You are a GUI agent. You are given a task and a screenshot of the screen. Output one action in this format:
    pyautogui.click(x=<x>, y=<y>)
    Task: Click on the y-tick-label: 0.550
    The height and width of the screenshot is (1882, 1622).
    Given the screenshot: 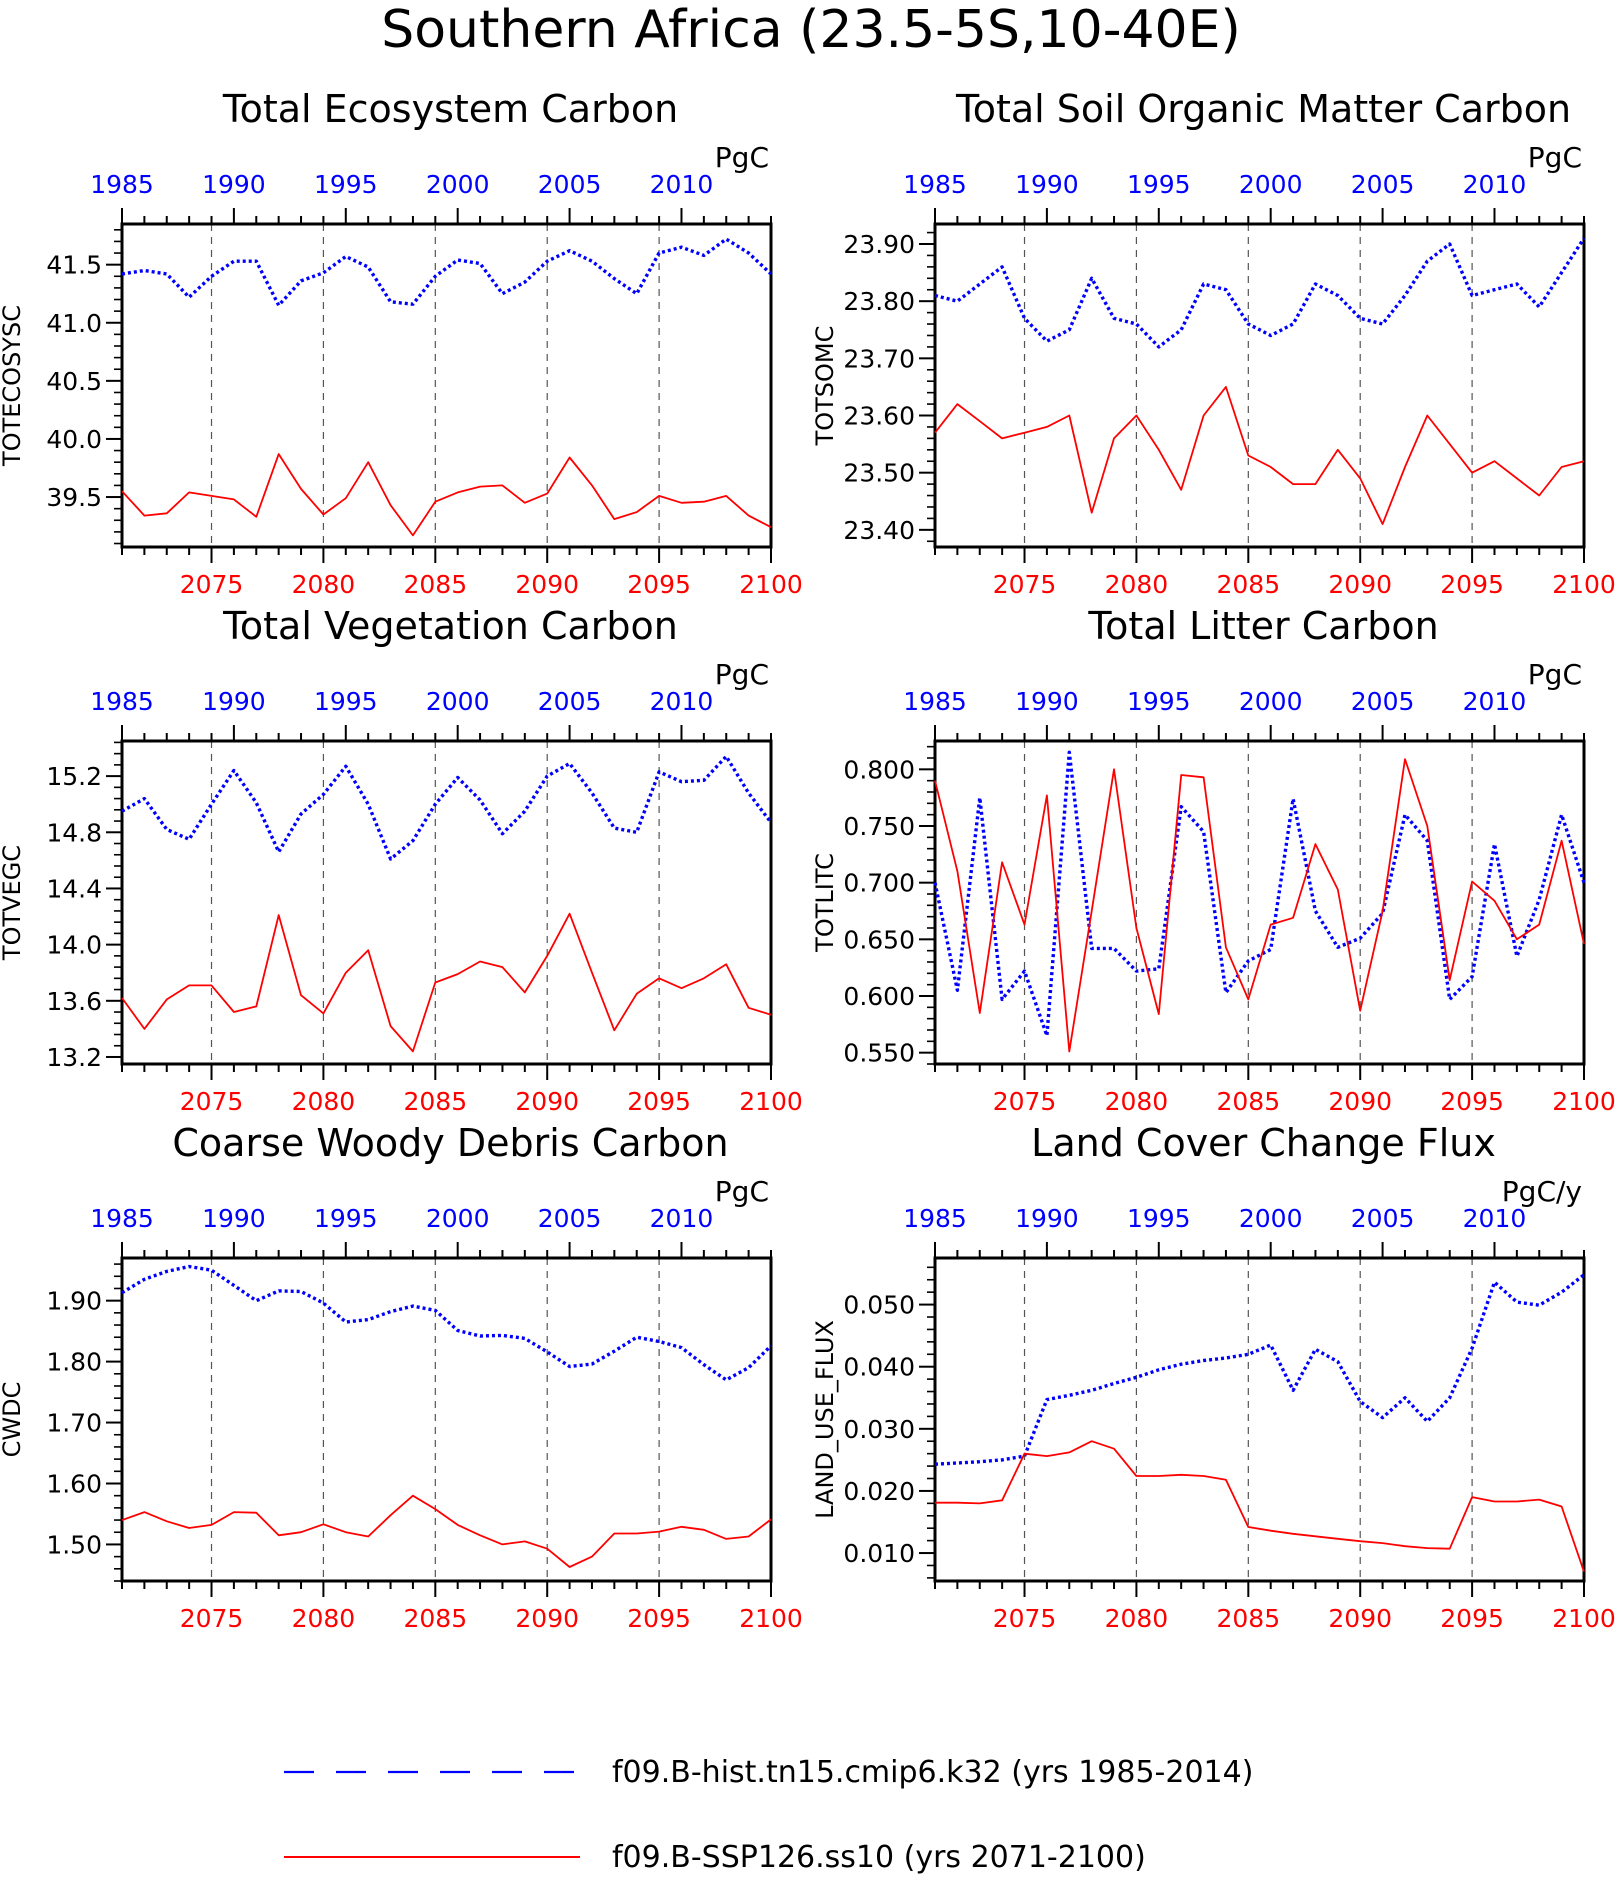 What is the action you would take?
    pyautogui.click(x=879, y=1053)
    